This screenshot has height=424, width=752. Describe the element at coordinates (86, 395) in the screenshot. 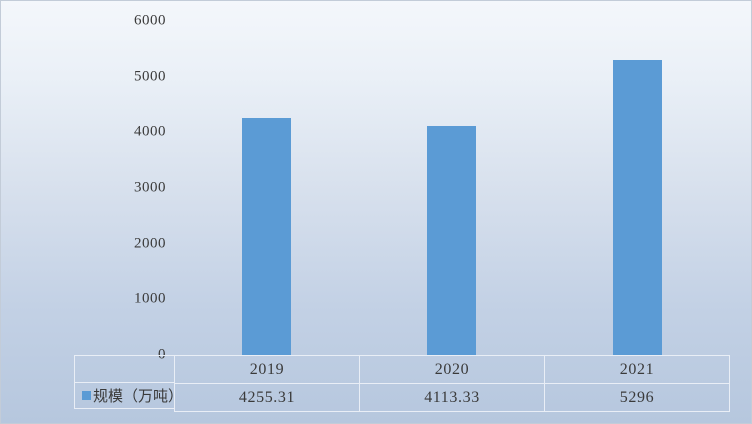

I see `legend-square-icon` at that location.